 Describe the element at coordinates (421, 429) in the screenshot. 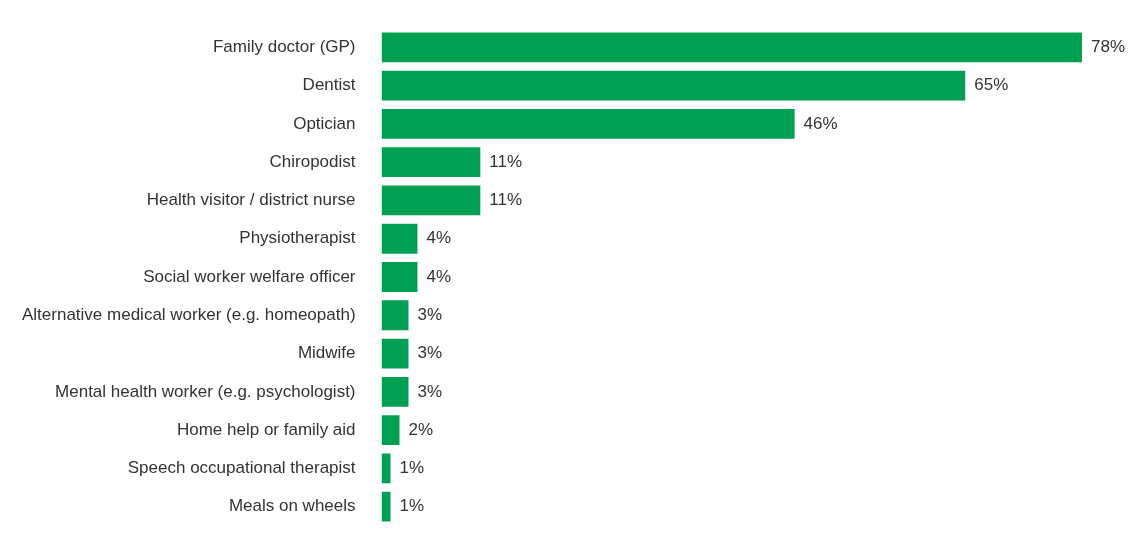

I see `data-label: 2%` at that location.